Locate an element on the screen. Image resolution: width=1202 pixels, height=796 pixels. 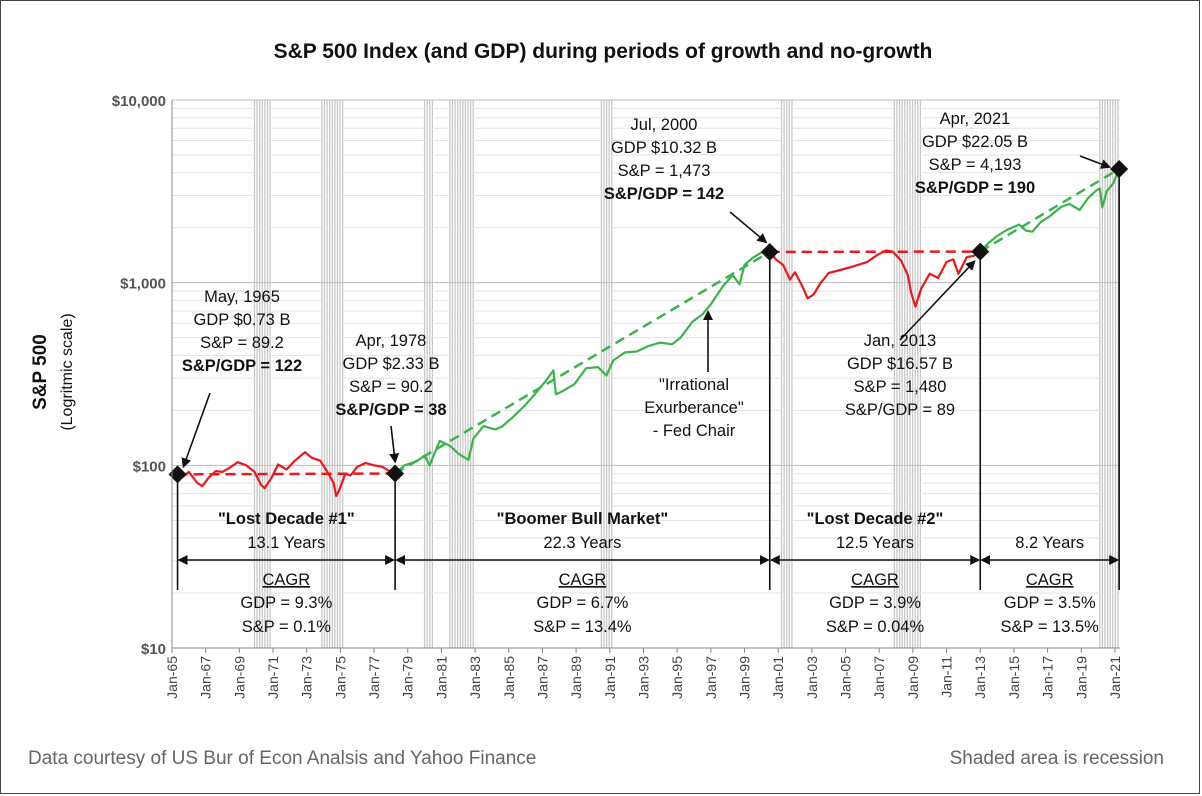
annotation-2000: S&P/GDP = 142 is located at coordinates (664, 194).